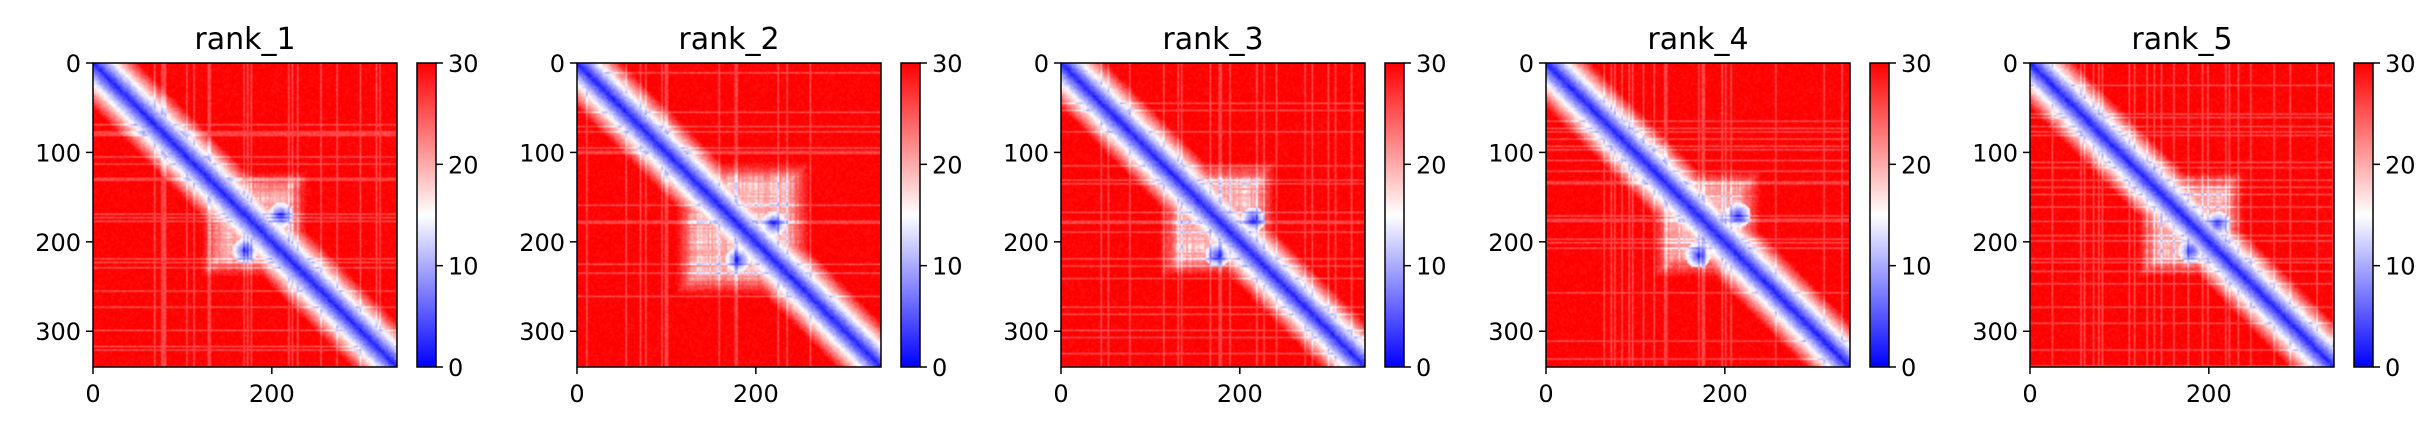  Describe the element at coordinates (244, 39) in the screenshot. I see `panel-title: rank_1` at that location.